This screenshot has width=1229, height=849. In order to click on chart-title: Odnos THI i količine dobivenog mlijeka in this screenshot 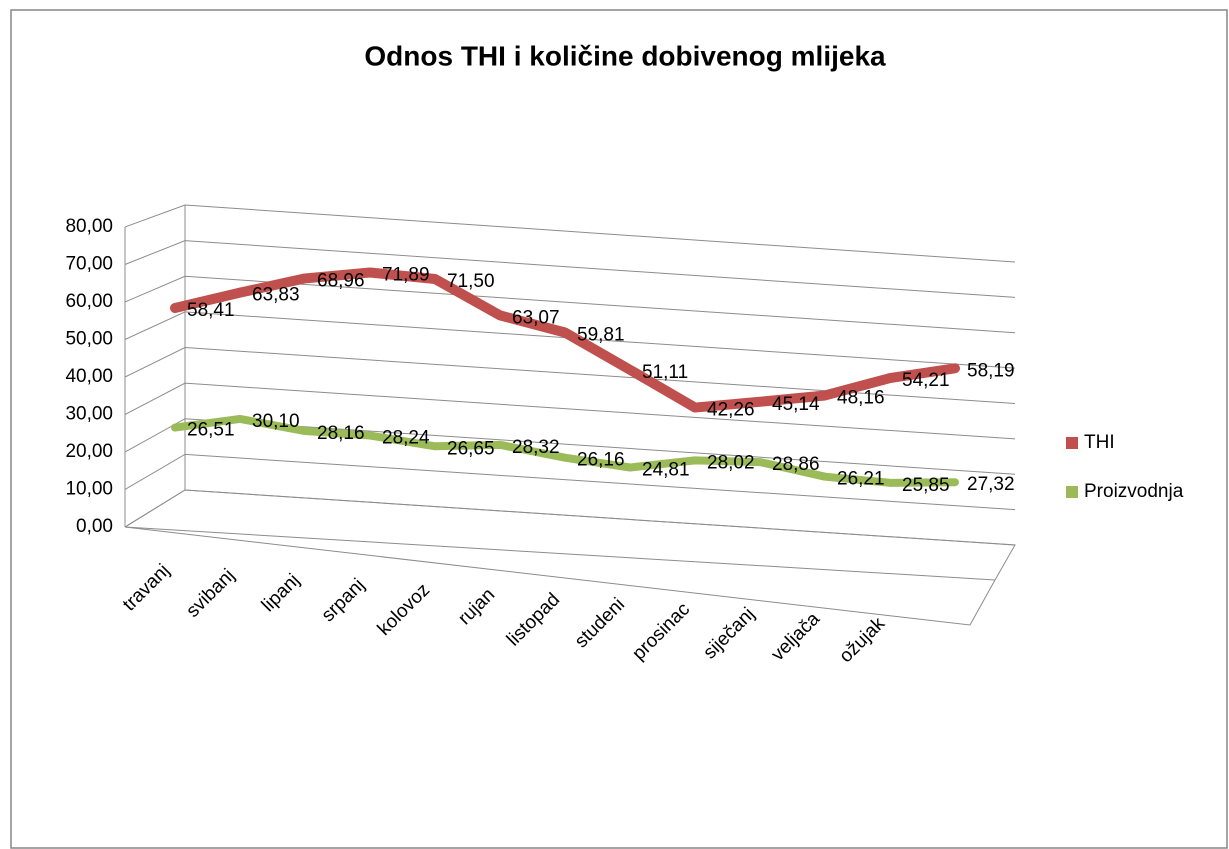, I will do `click(625, 55)`.